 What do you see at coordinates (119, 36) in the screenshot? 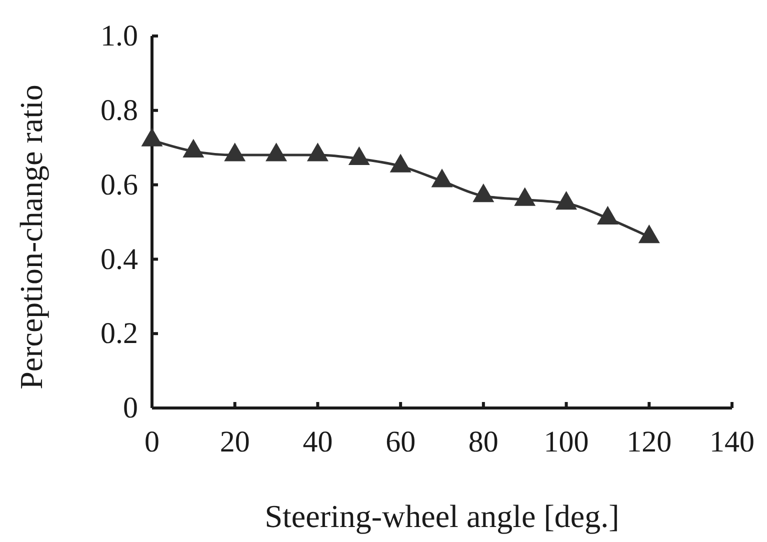
I see `y-tick-label: 1.0` at bounding box center [119, 36].